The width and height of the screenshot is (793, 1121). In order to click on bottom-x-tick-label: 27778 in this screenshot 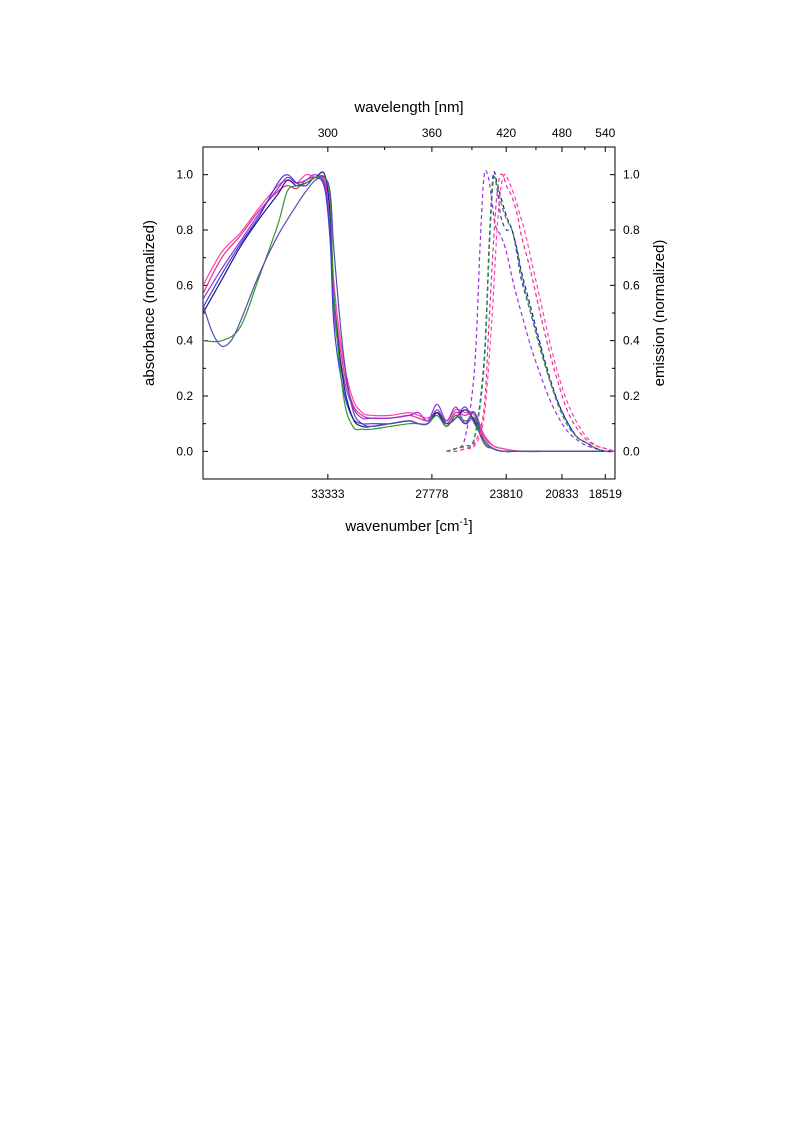, I will do `click(432, 494)`.